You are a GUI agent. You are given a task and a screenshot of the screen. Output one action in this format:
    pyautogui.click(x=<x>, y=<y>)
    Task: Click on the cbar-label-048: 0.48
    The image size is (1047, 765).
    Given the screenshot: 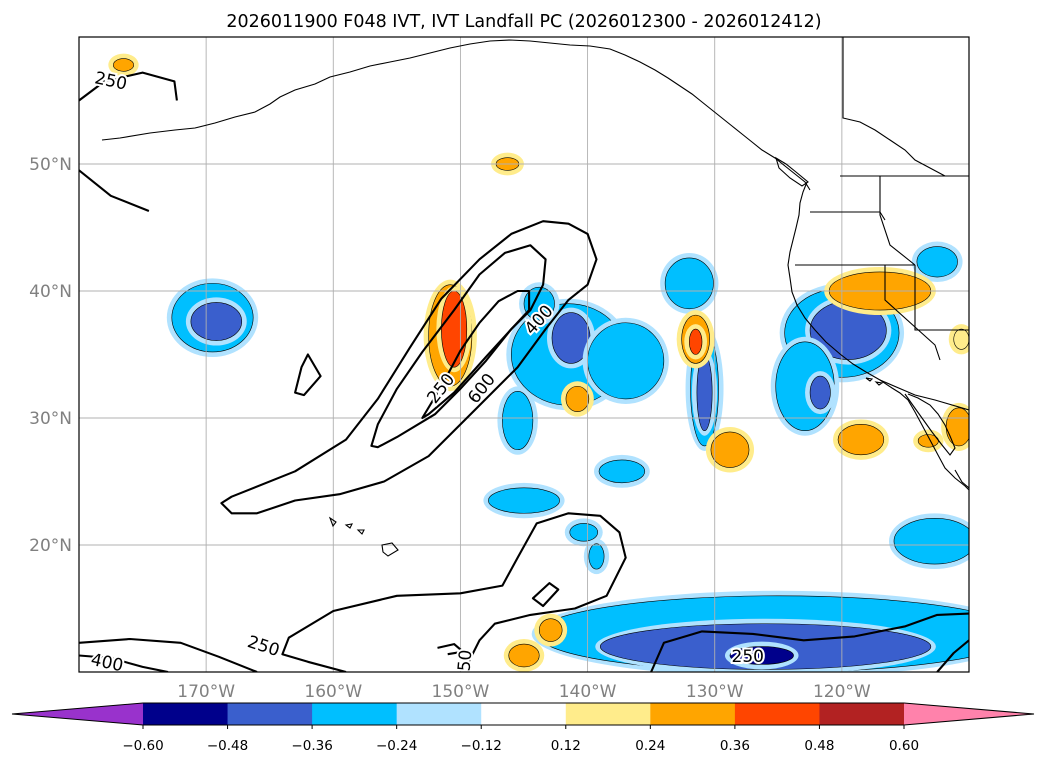 What is the action you would take?
    pyautogui.click(x=819, y=746)
    